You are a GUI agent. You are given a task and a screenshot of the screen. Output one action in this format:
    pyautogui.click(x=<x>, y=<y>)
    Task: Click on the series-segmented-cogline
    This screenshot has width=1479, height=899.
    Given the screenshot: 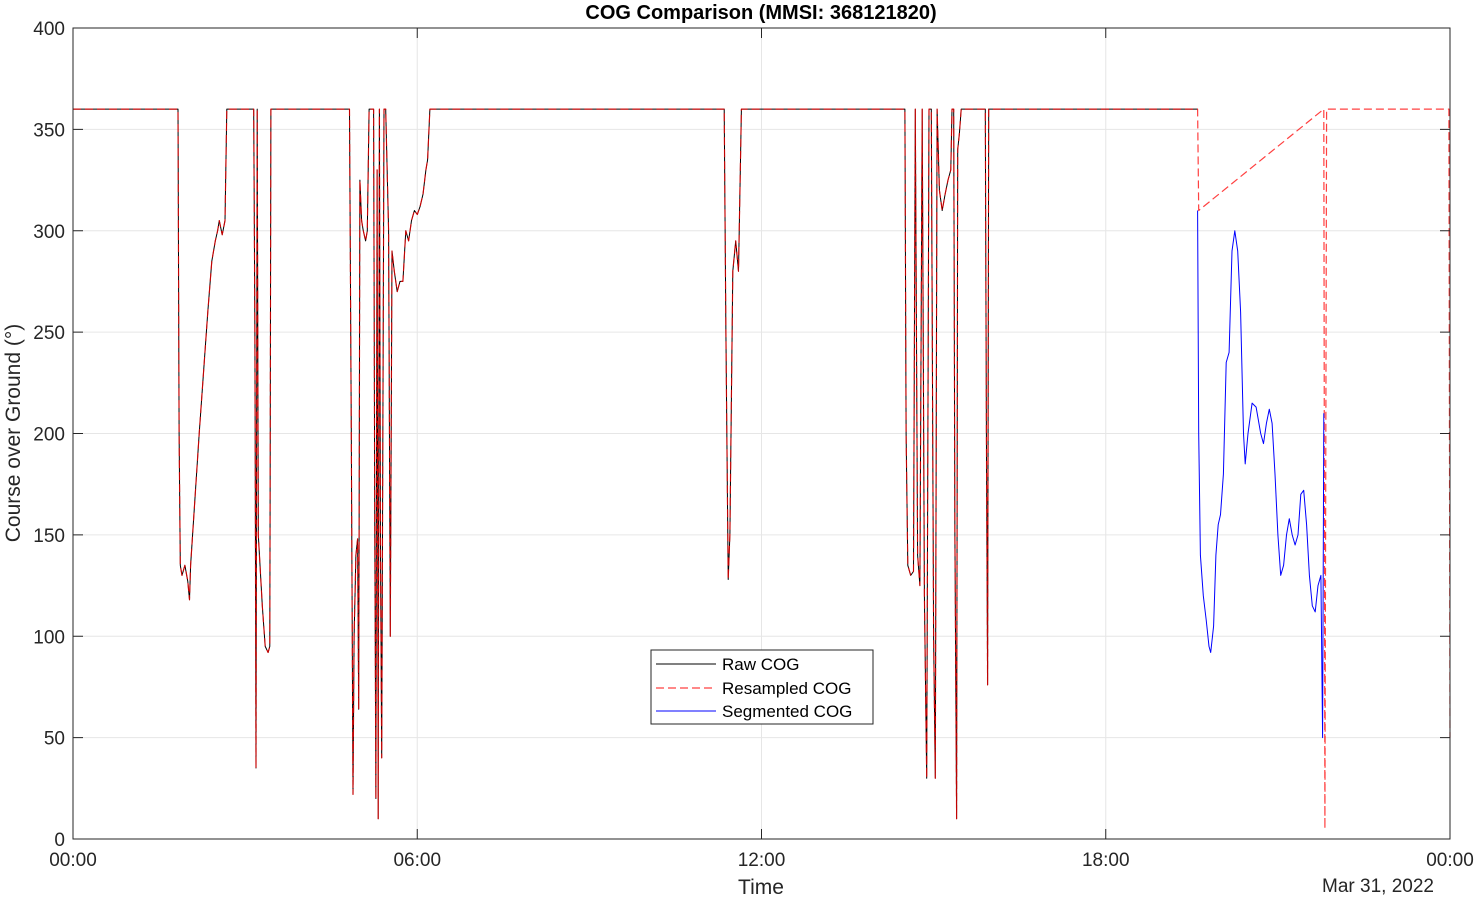 What is the action you would take?
    pyautogui.click(x=1261, y=474)
    